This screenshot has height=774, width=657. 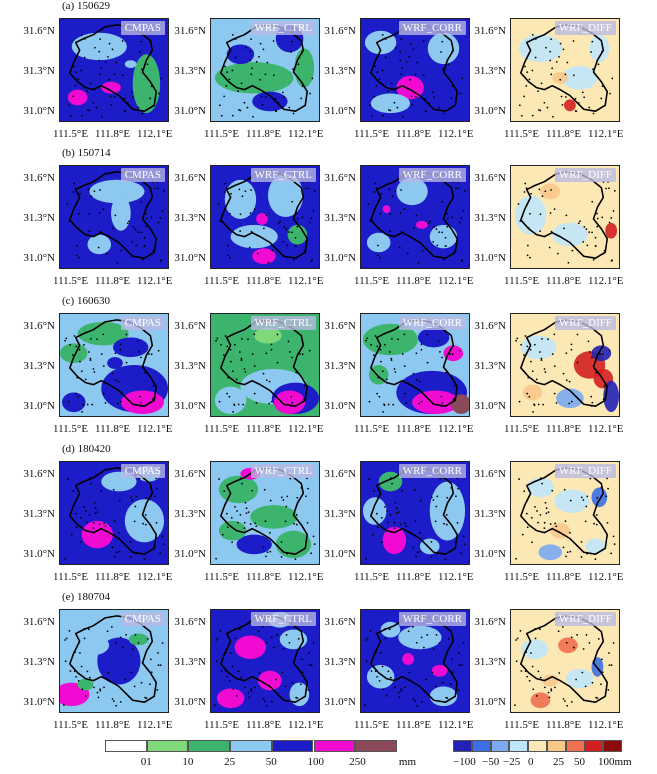 What do you see at coordinates (293, 746) in the screenshot?
I see `precip-colorbar-swatch` at bounding box center [293, 746].